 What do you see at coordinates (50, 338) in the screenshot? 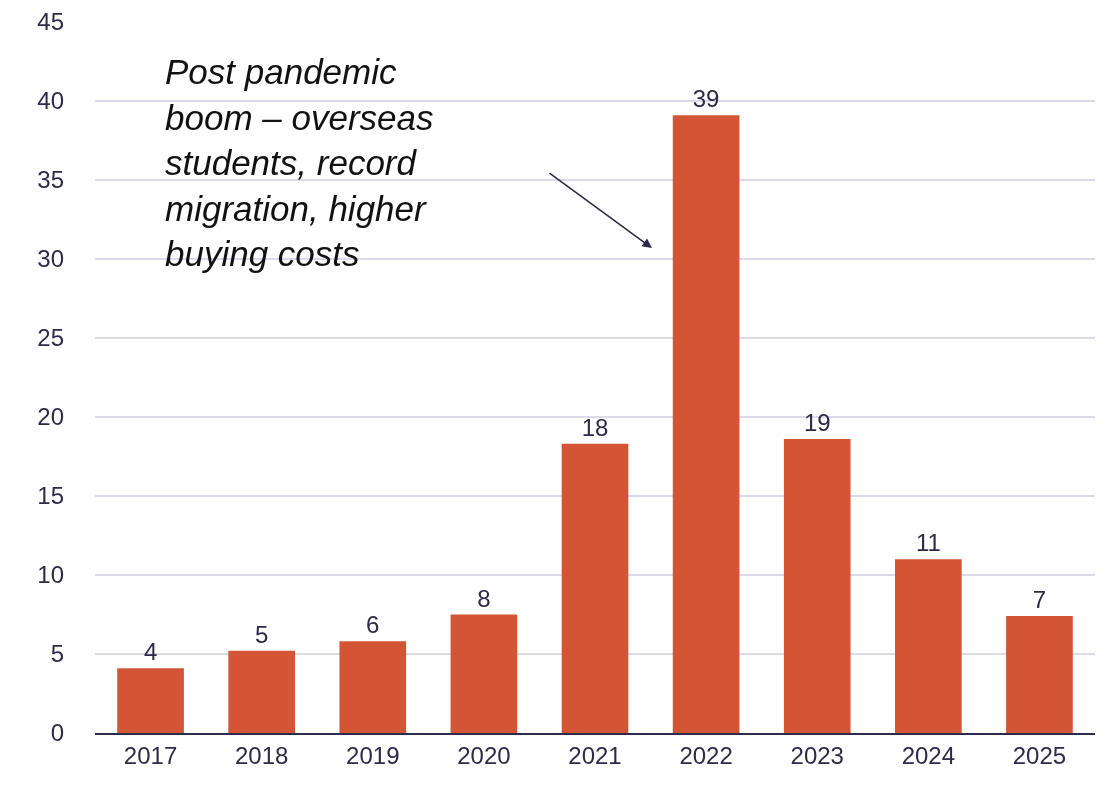
I see `y-tick-label: 25` at bounding box center [50, 338].